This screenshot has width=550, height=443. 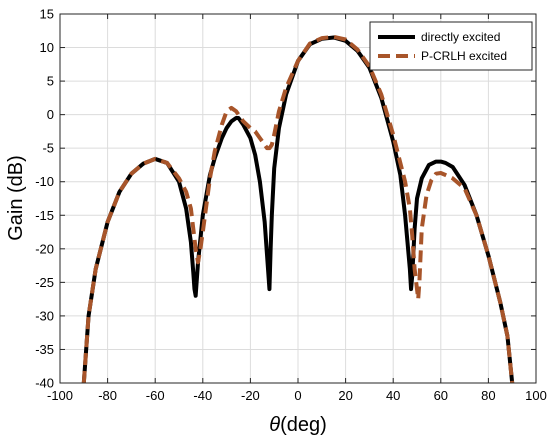 What do you see at coordinates (393, 395) in the screenshot?
I see `x-tick-label: 40` at bounding box center [393, 395].